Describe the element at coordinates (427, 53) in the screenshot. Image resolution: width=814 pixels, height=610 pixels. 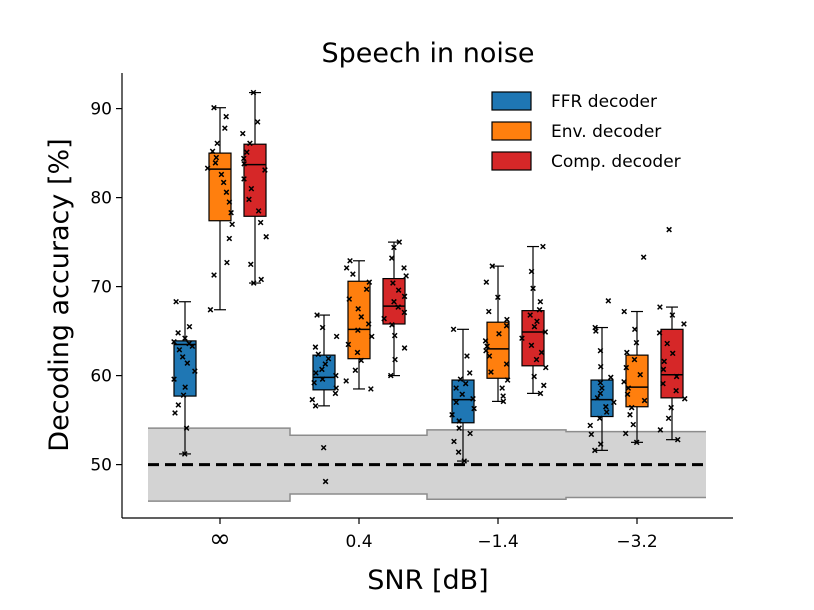
I see `chart-title: Speech in noise` at that location.